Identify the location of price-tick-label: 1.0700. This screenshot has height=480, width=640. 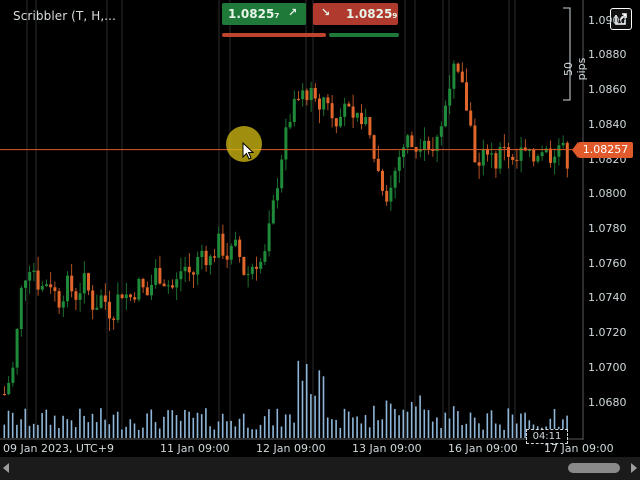
(607, 367).